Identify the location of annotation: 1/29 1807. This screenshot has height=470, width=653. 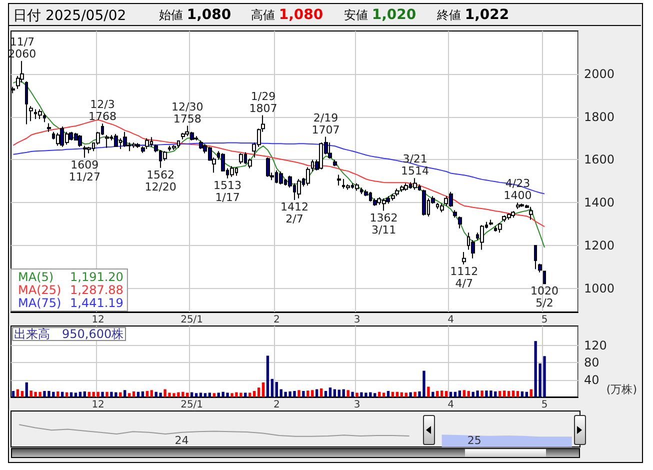
(263, 102).